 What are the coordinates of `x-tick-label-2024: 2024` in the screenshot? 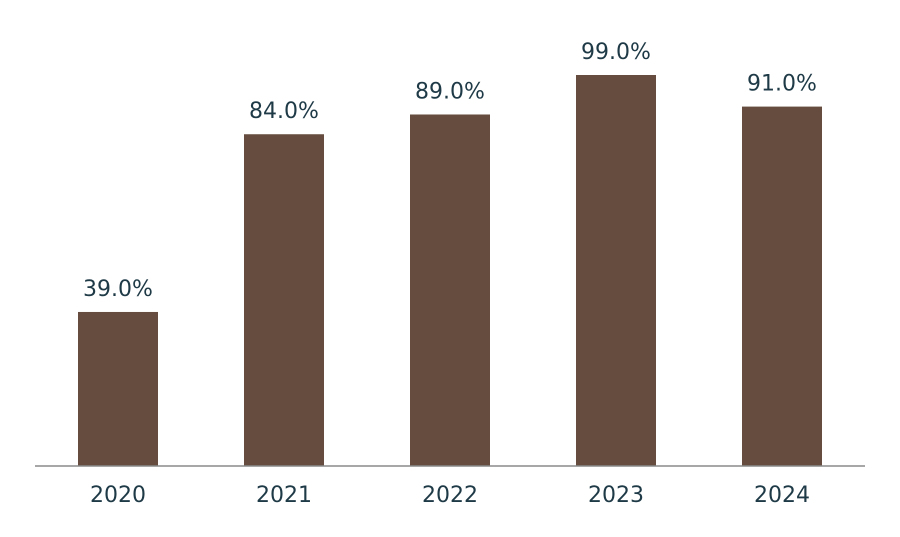 It's located at (782, 495).